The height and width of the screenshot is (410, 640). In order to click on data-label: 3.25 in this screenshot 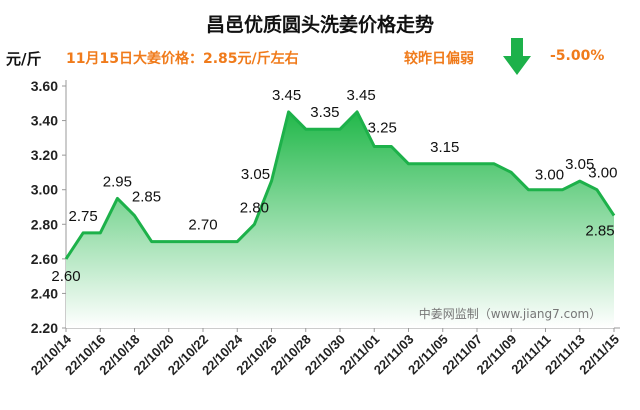, I will do `click(382, 128)`.